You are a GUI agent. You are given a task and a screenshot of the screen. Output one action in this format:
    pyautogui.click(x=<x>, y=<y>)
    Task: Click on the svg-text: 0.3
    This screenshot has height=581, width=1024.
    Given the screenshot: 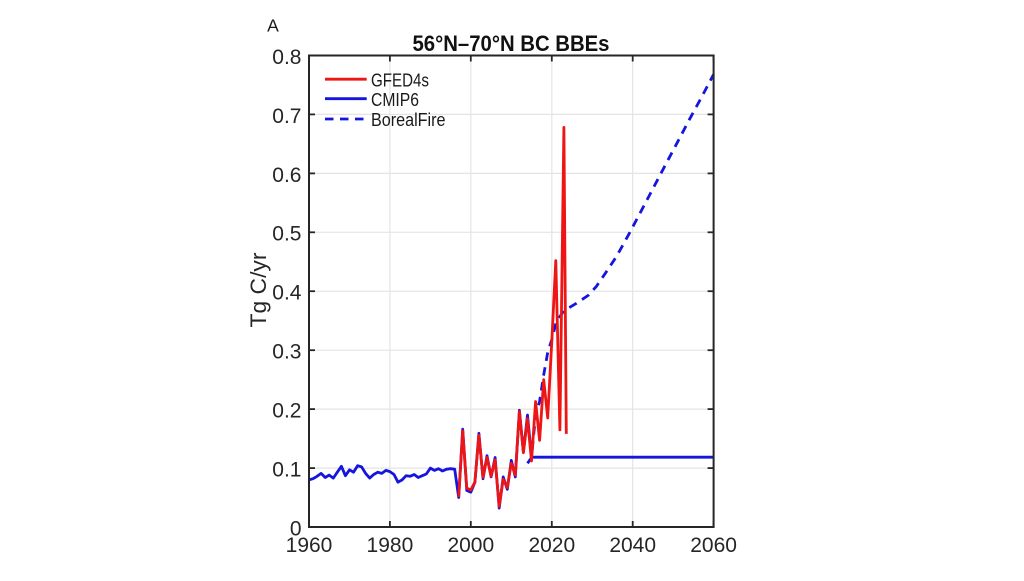 What is the action you would take?
    pyautogui.click(x=286, y=352)
    